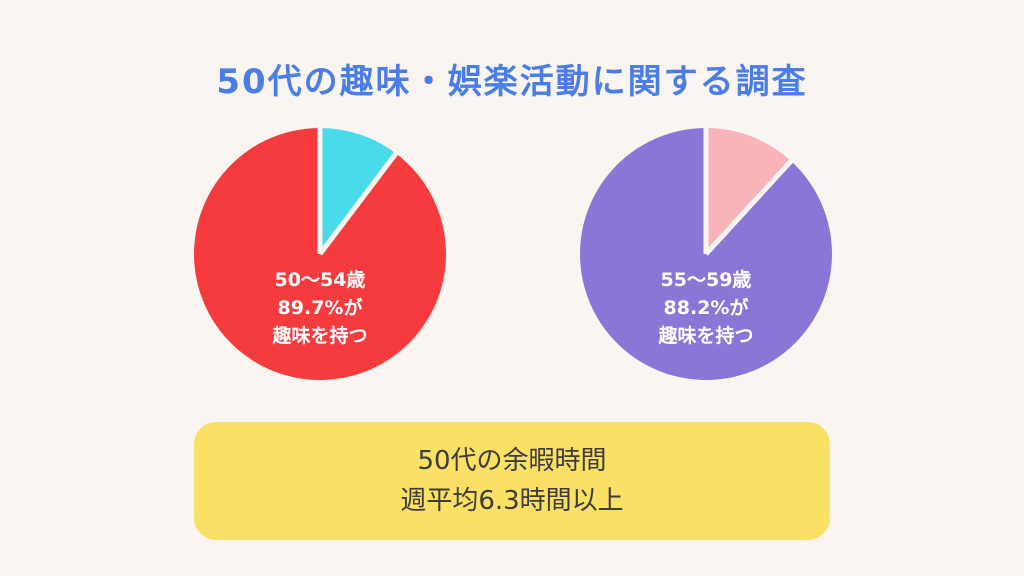 This screenshot has width=1024, height=576. Describe the element at coordinates (706, 280) in the screenshot. I see `pie-label-age: 55〜59歳` at that location.